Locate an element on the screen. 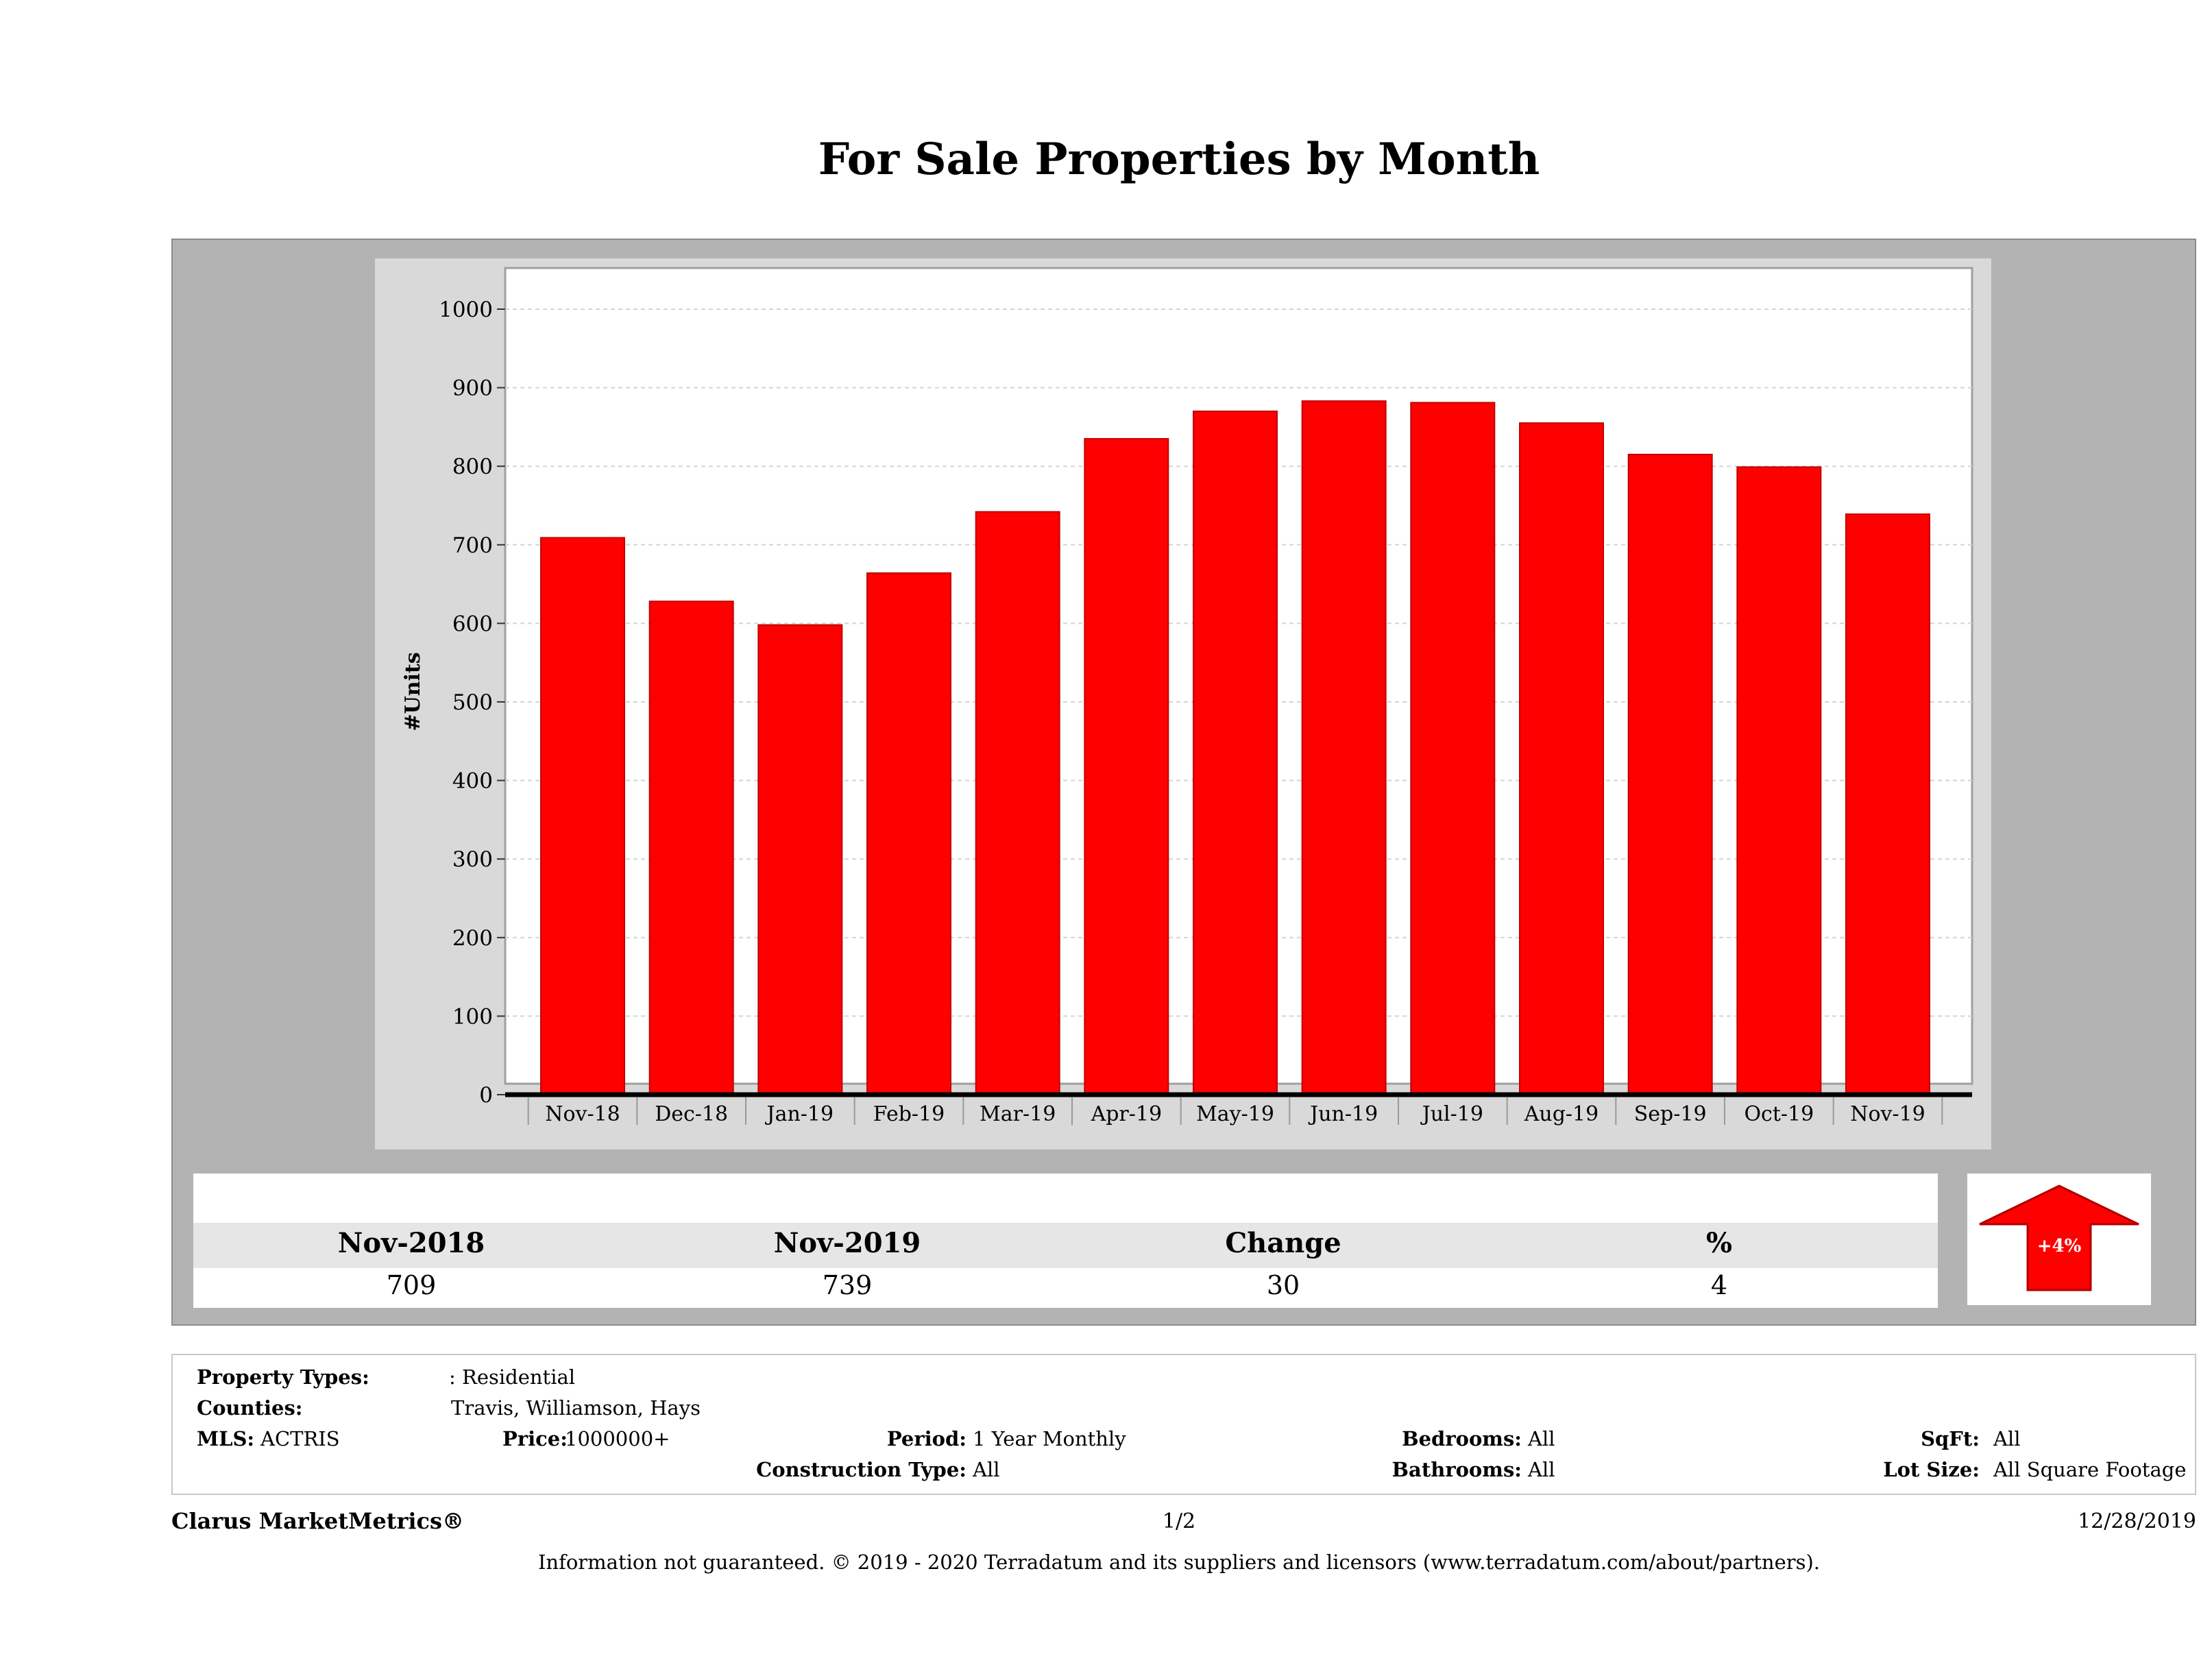 The width and height of the screenshot is (2212, 1678). mls-label: MLS: is located at coordinates (226, 1438).